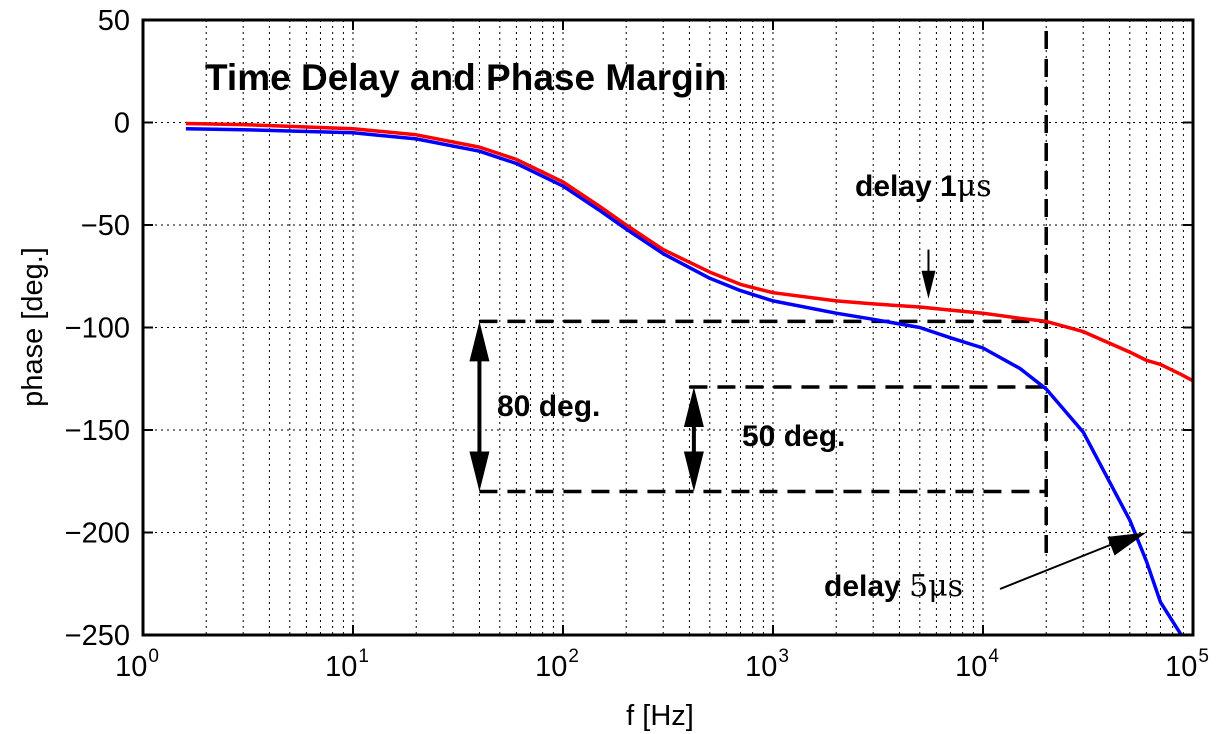 The image size is (1229, 734). I want to click on y-tick-label: 0, so click(122, 124).